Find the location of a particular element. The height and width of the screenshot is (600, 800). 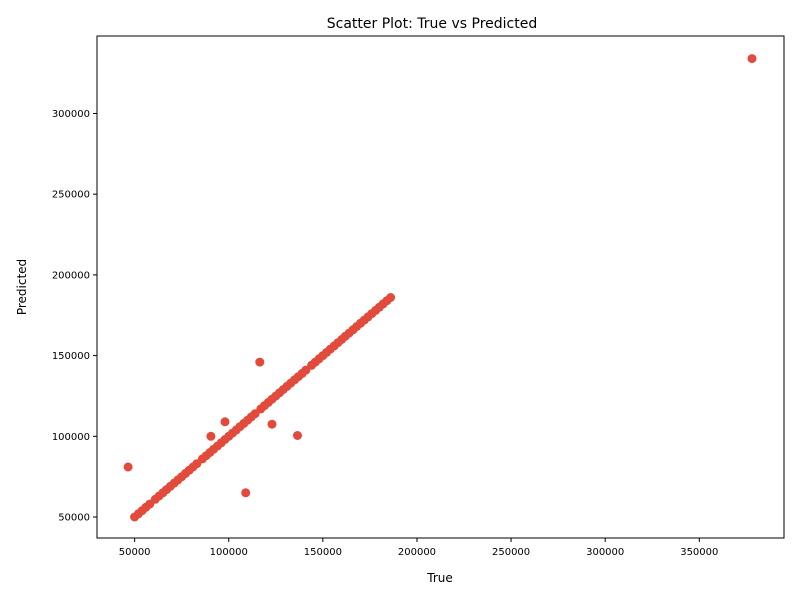

x-tick-label: 100000 is located at coordinates (229, 552).